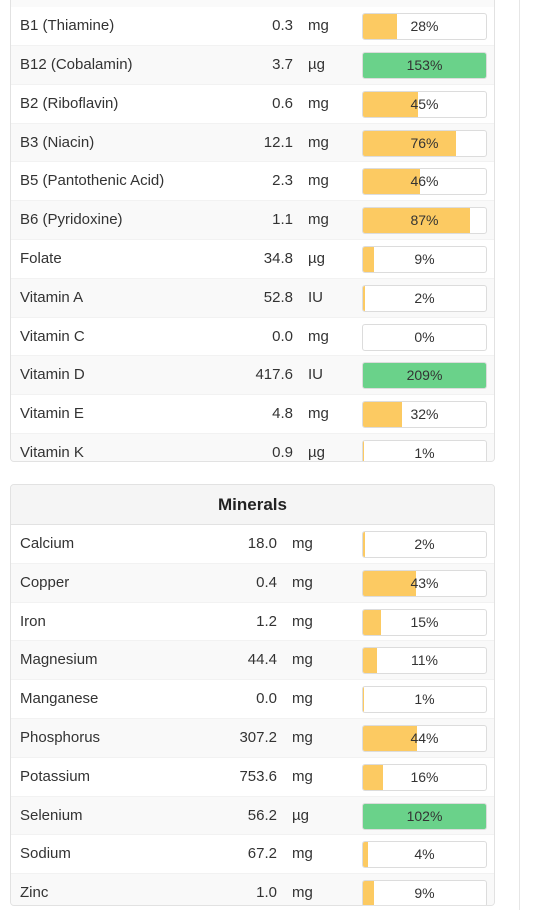 The height and width of the screenshot is (910, 533). Describe the element at coordinates (258, 737) in the screenshot. I see `nutrient-amount: 307.2` at that location.